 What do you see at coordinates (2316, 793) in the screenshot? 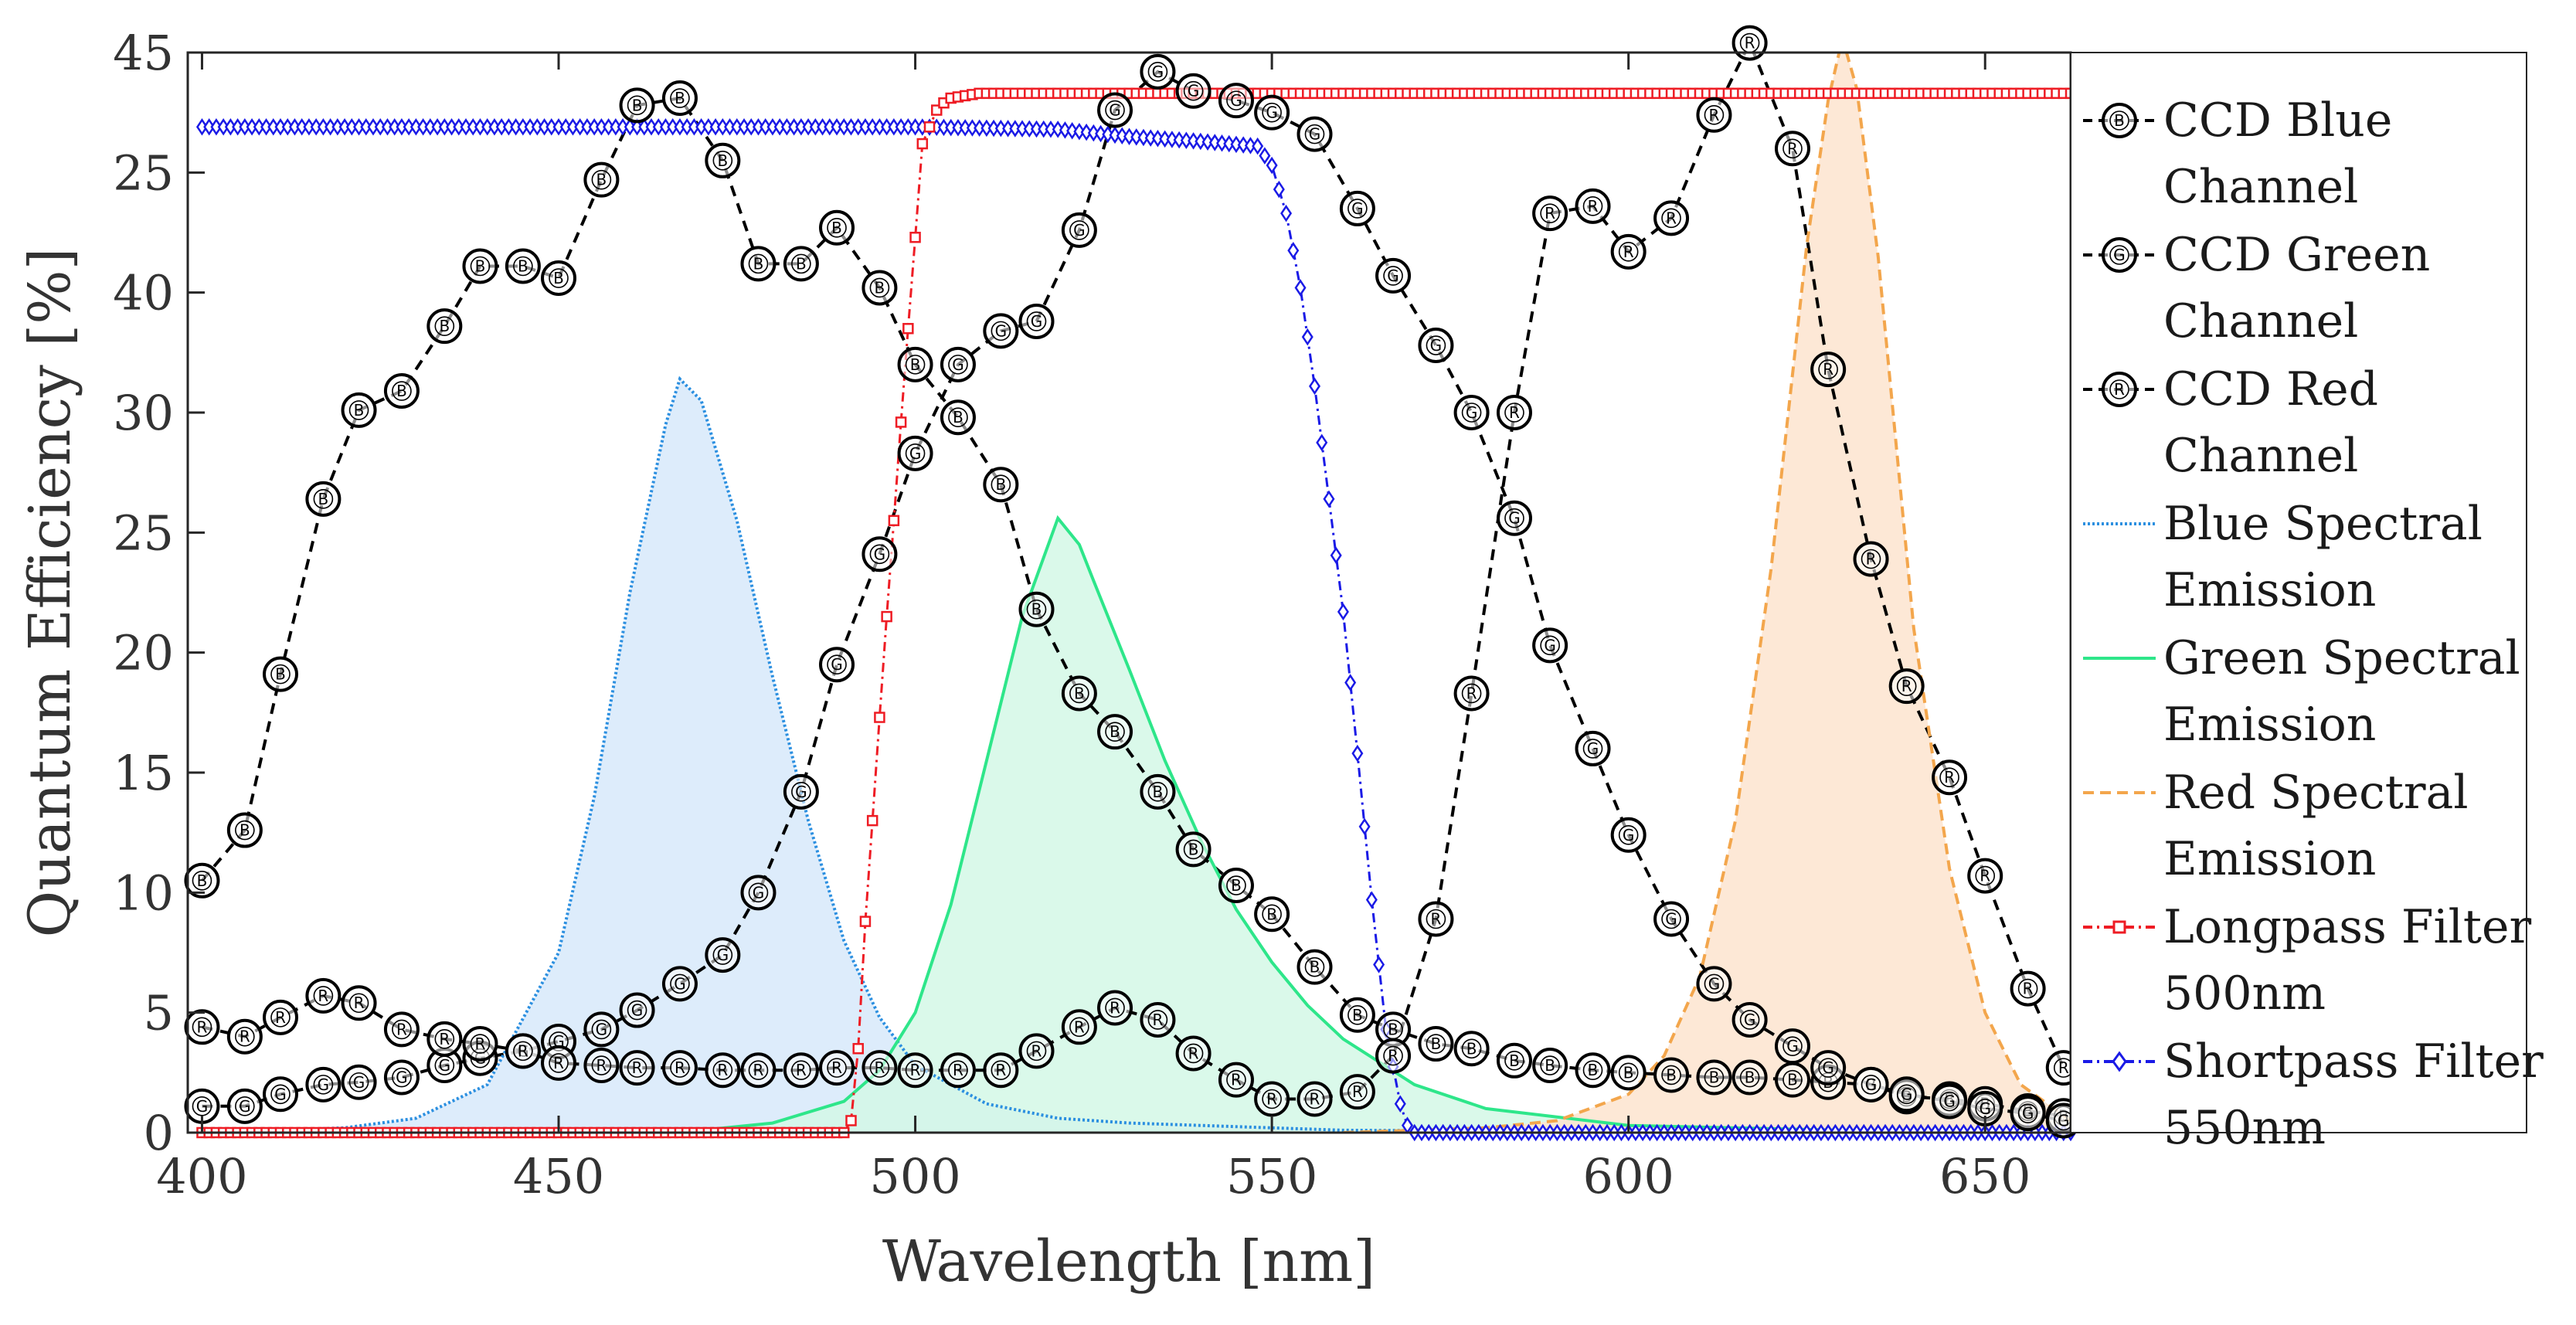
I see `legend-label-line1: Red Spectral` at bounding box center [2316, 793].